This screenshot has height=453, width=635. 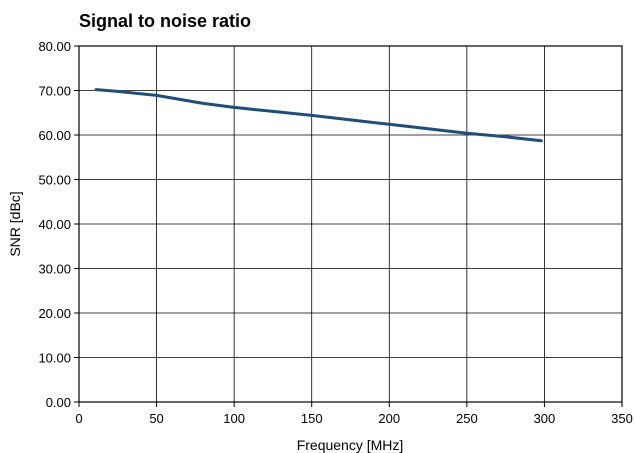 I want to click on y-tick-label: 50.00, so click(x=54, y=180).